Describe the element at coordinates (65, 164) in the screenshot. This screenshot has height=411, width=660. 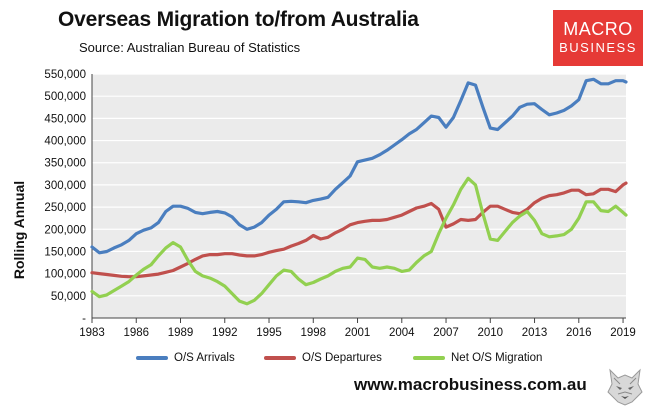
I see `y-tick-label: 350,000` at that location.